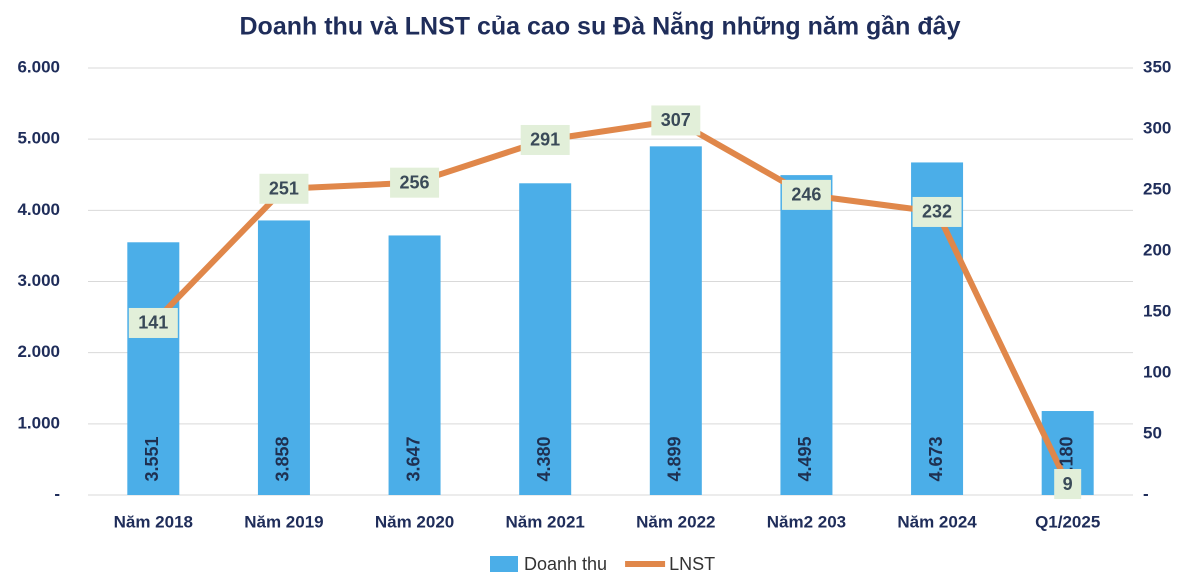 This screenshot has width=1200, height=584. I want to click on x-tick-label: Năm 2020, so click(414, 521).